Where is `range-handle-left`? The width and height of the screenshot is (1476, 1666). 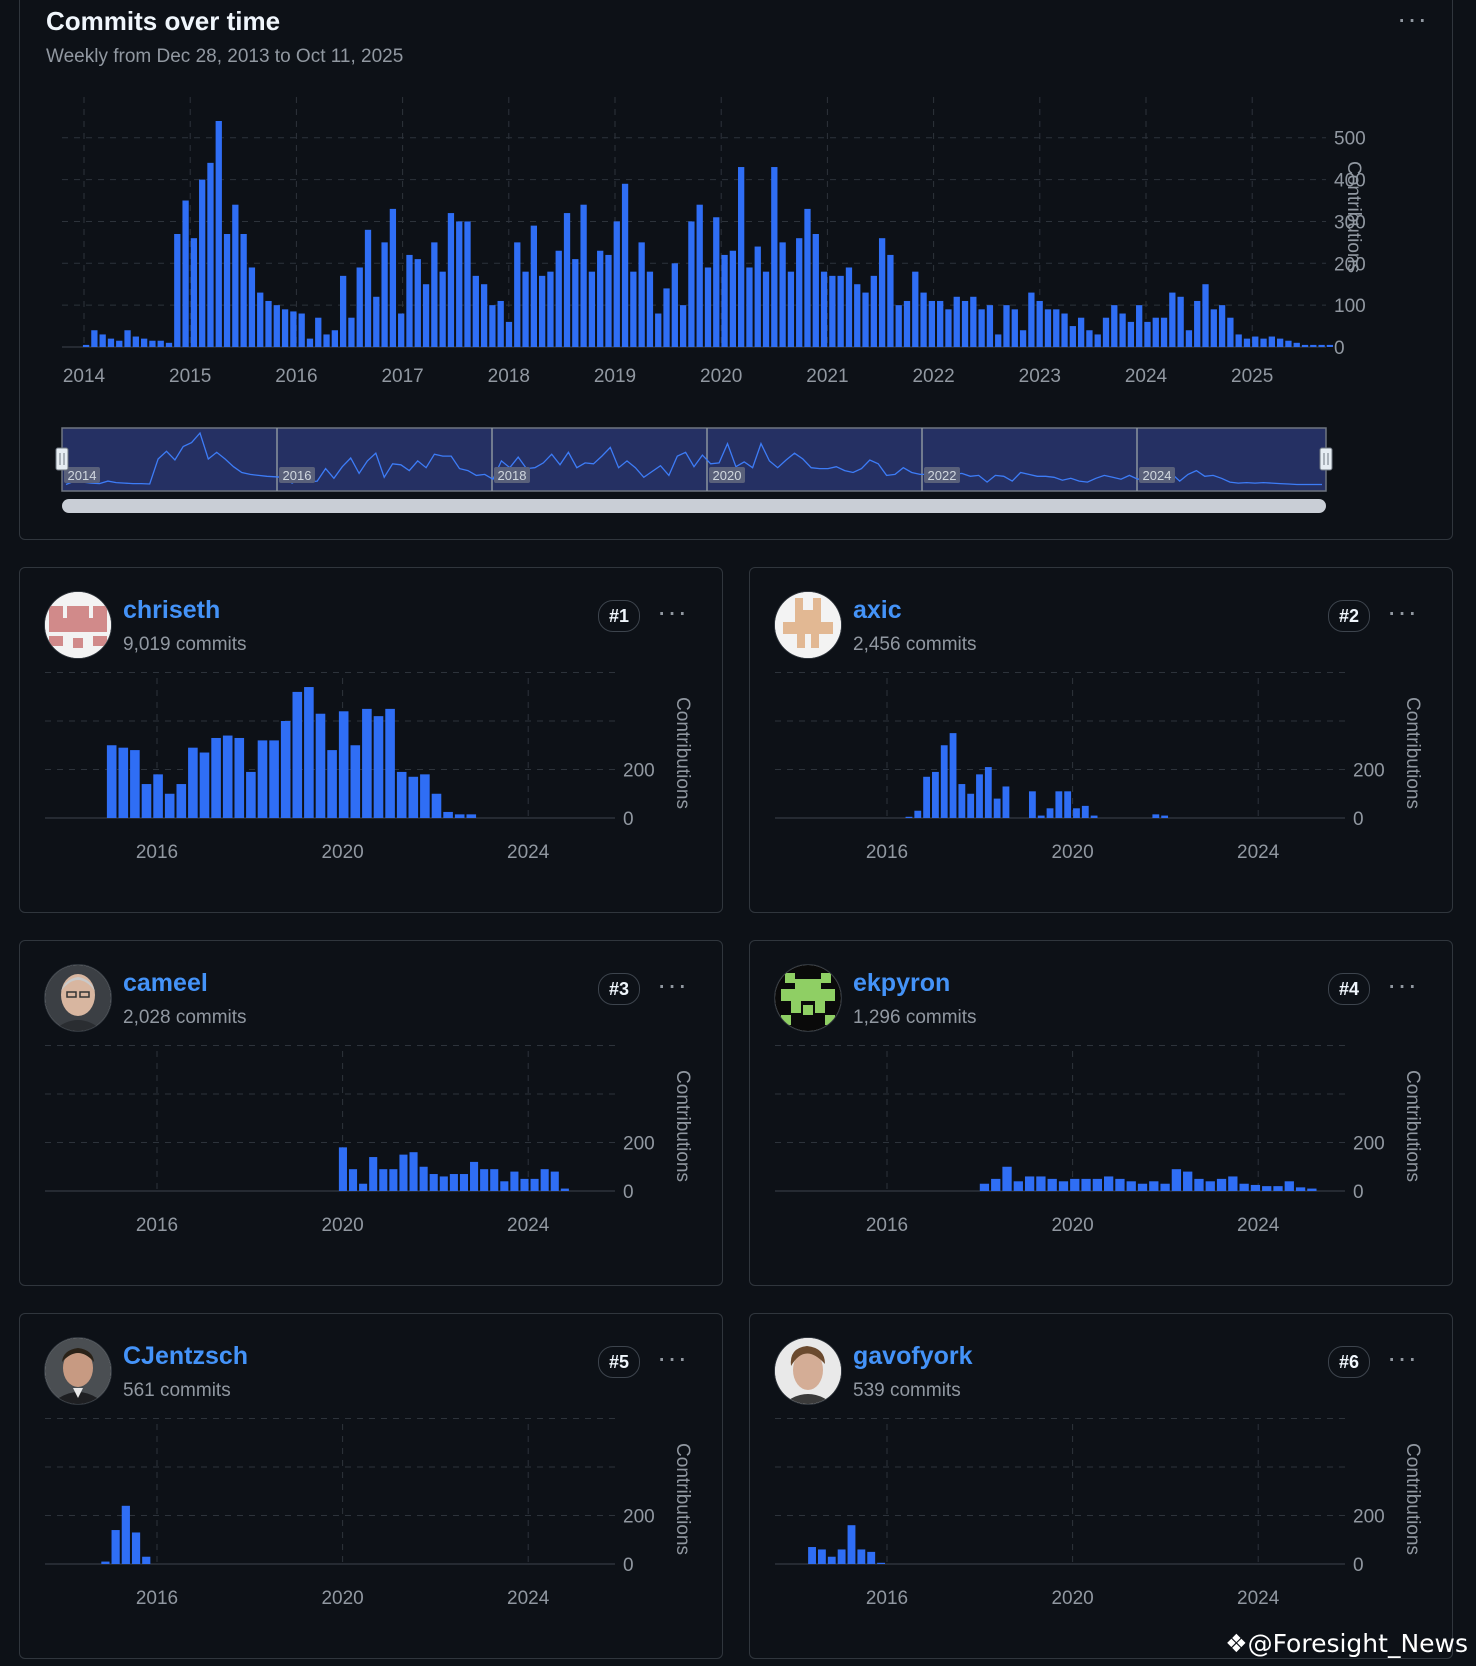
range-handle-left is located at coordinates (62, 459).